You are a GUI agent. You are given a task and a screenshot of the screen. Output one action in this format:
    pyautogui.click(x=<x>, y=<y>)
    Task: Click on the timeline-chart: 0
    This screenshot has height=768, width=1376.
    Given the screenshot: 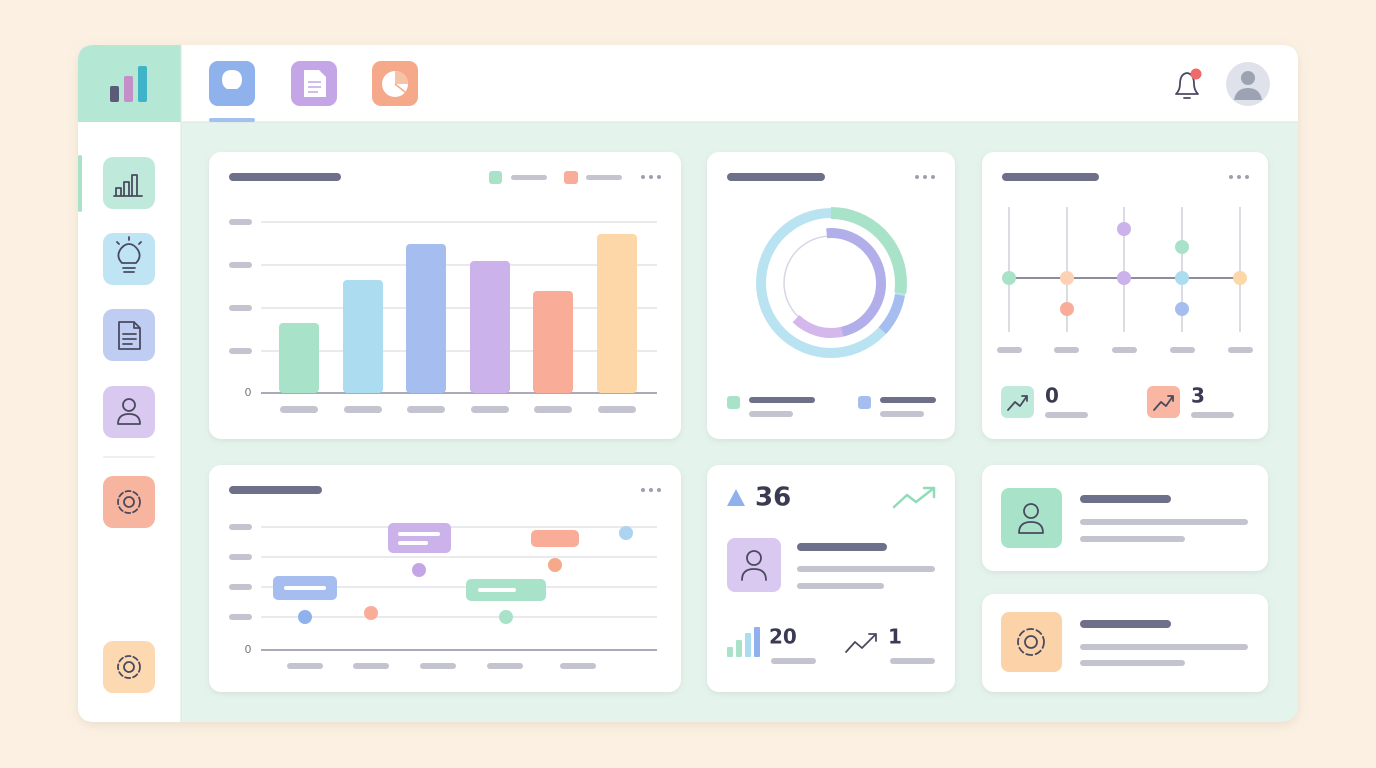 What is the action you would take?
    pyautogui.click(x=445, y=577)
    